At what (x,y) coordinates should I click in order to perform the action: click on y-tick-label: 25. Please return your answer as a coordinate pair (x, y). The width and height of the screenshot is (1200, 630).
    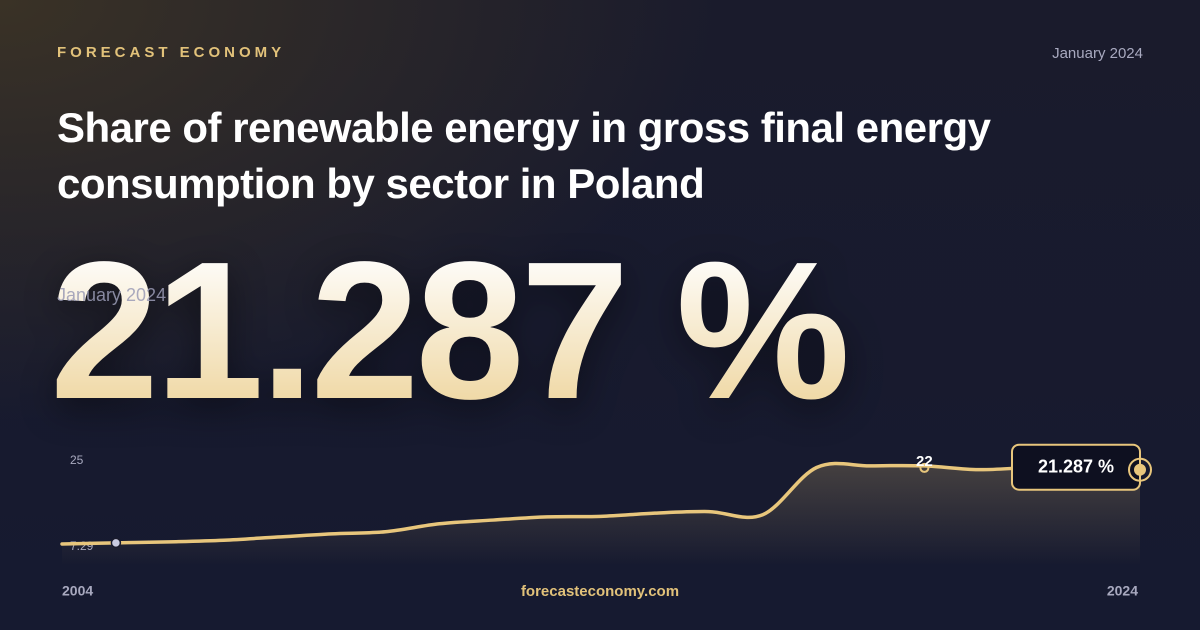
    Looking at the image, I should click on (77, 460).